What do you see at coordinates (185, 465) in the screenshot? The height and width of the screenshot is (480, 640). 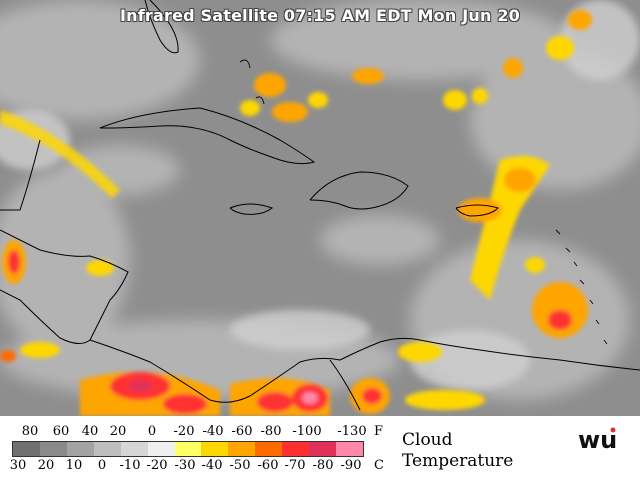 I see `celsius-tick-label: -30` at bounding box center [185, 465].